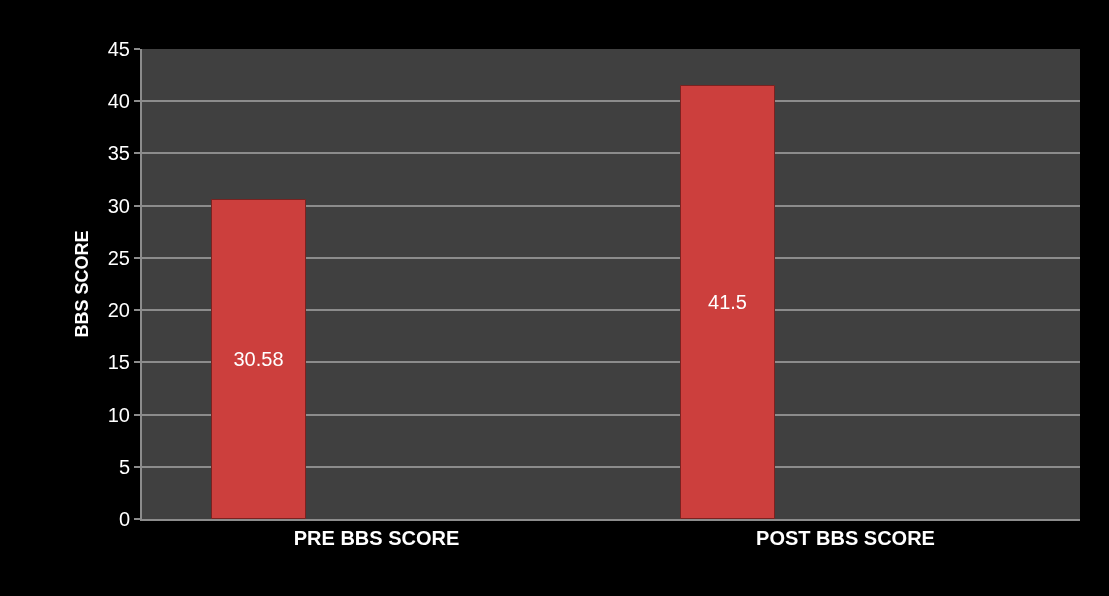 The image size is (1109, 596). I want to click on y-tick-label: 0, so click(124, 519).